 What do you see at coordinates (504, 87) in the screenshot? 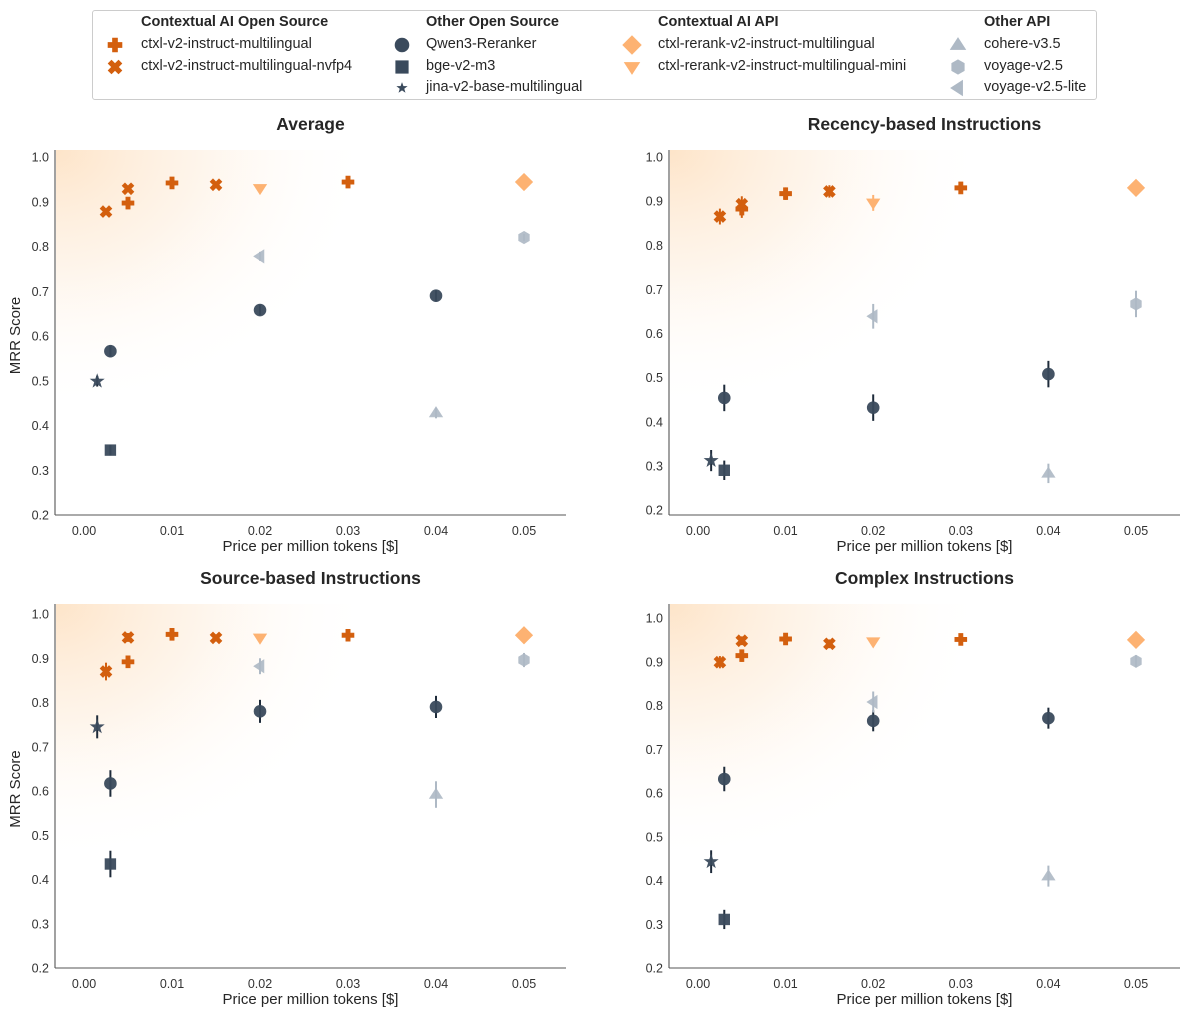
I see `legend-item-label: jina-v2-base-multilingual` at bounding box center [504, 87].